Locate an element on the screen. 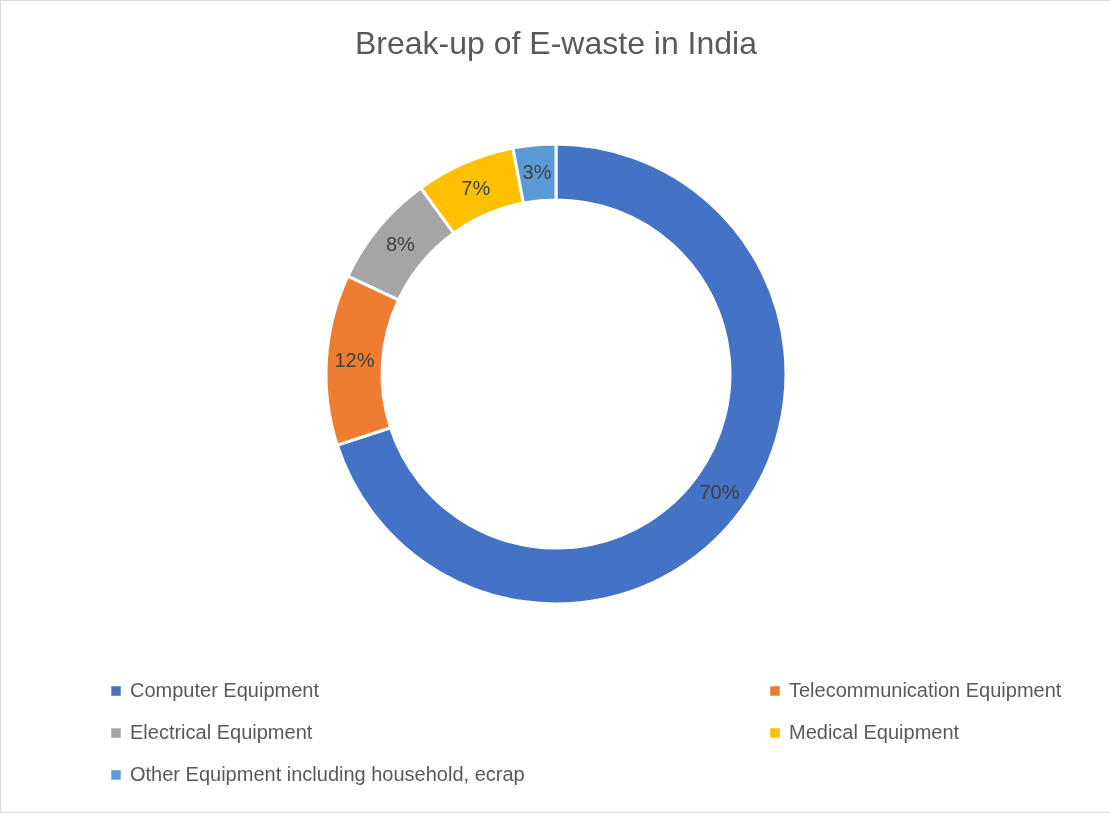 The height and width of the screenshot is (813, 1110). data-label: 7% is located at coordinates (476, 187).